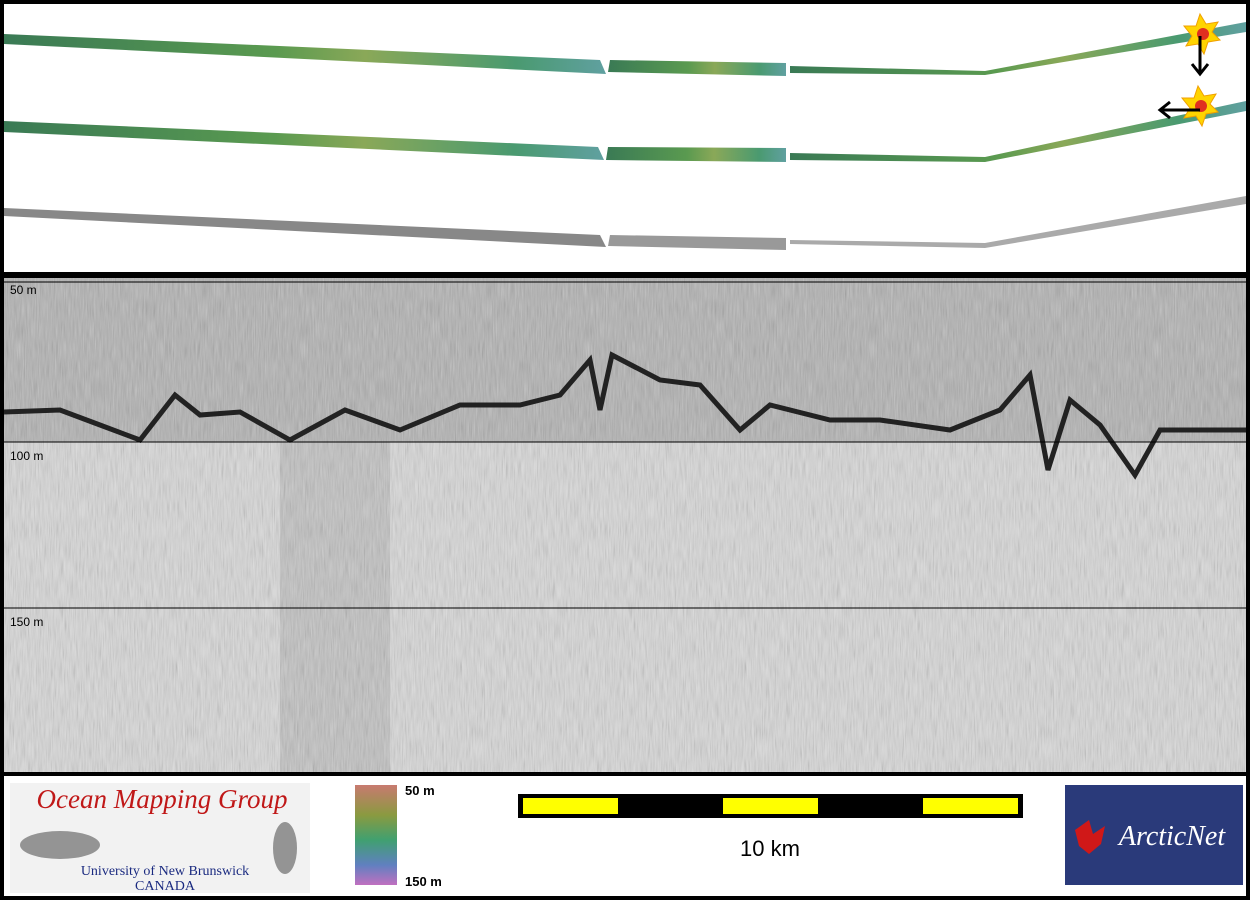 The image size is (1250, 900). Describe the element at coordinates (1171, 836) in the screenshot. I see `partner-name: ArcticNet` at that location.